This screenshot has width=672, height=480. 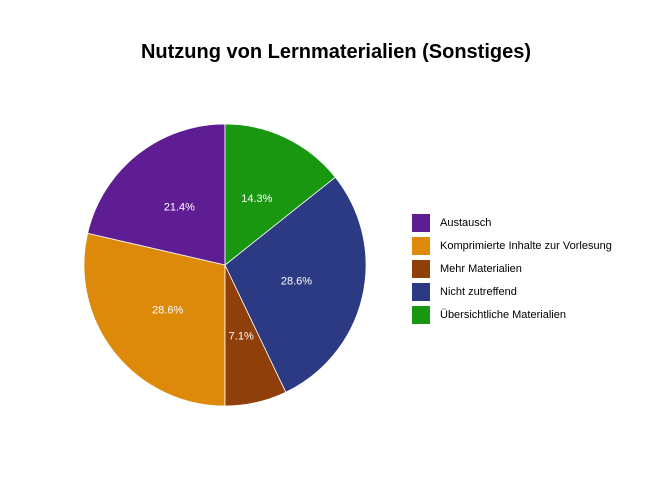 I want to click on slice-label: 14.3%, so click(x=256, y=199).